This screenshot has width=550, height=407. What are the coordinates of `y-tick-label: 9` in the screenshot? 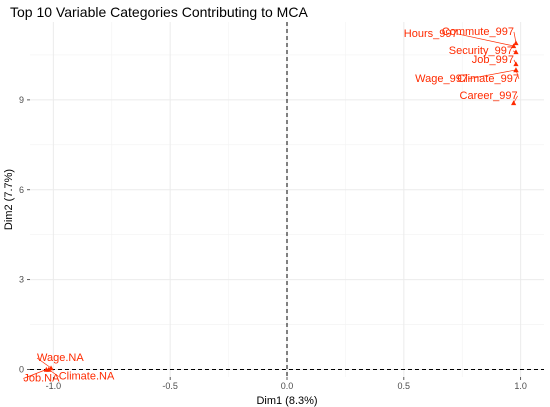 It's located at (21, 100).